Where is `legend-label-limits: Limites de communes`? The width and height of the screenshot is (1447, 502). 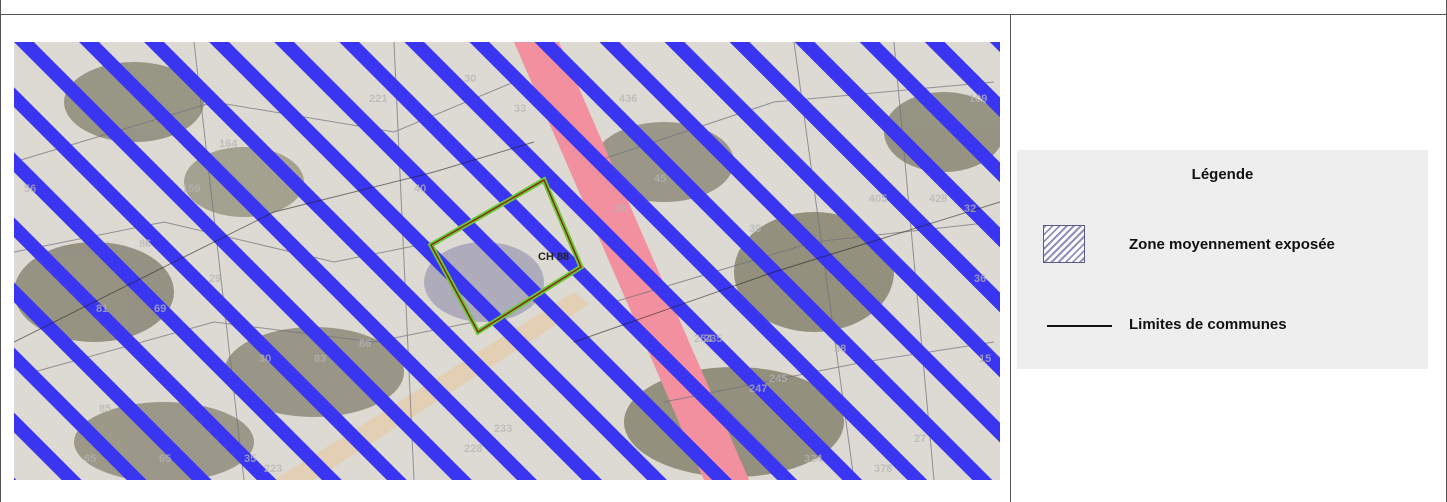
legend-label-limits: Limites de communes is located at coordinates (1208, 324).